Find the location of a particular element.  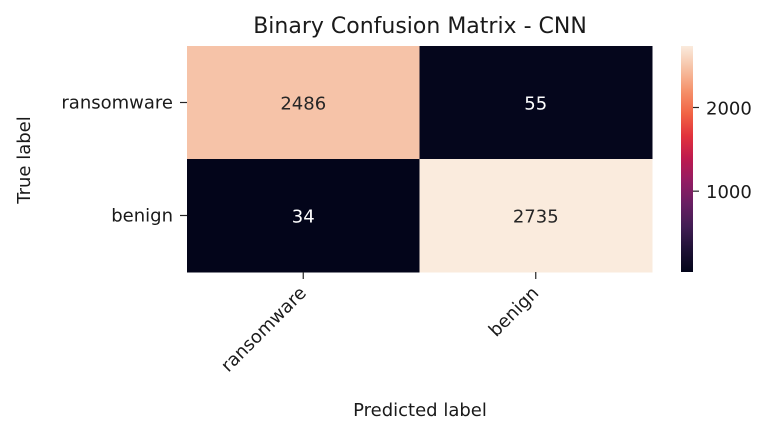

colorbar-tick-label: 2000 is located at coordinates (729, 108).